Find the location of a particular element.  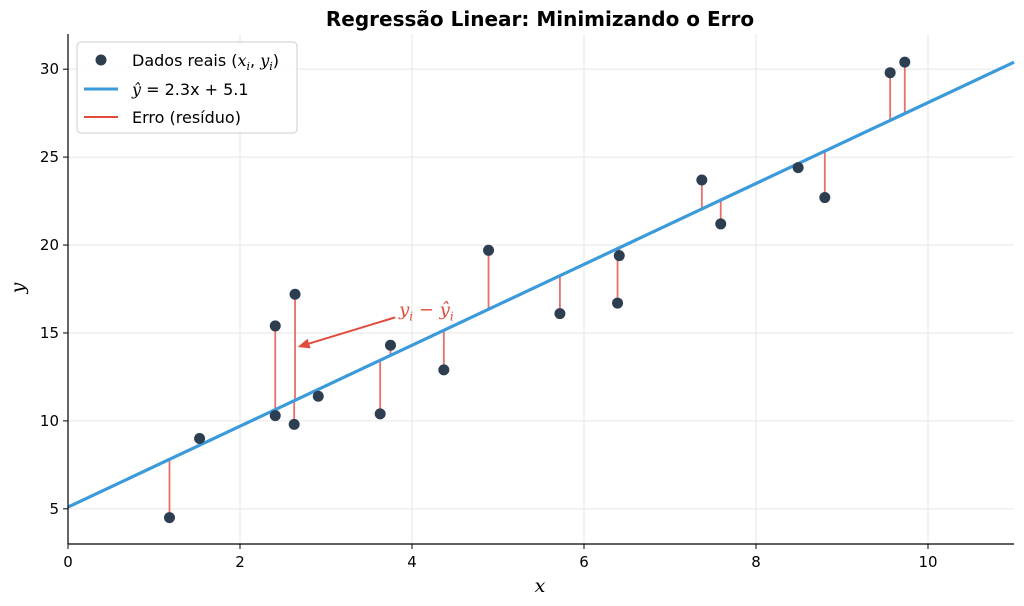

y-axis-label: y is located at coordinates (18, 288).